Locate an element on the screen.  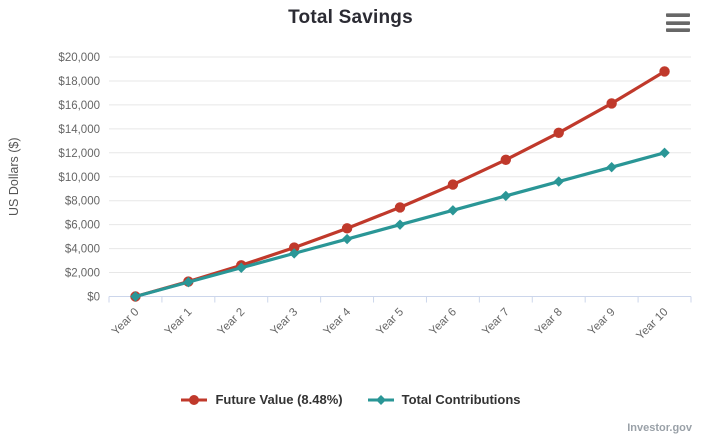
x-tick-label: Year 5 is located at coordinates (390, 322).